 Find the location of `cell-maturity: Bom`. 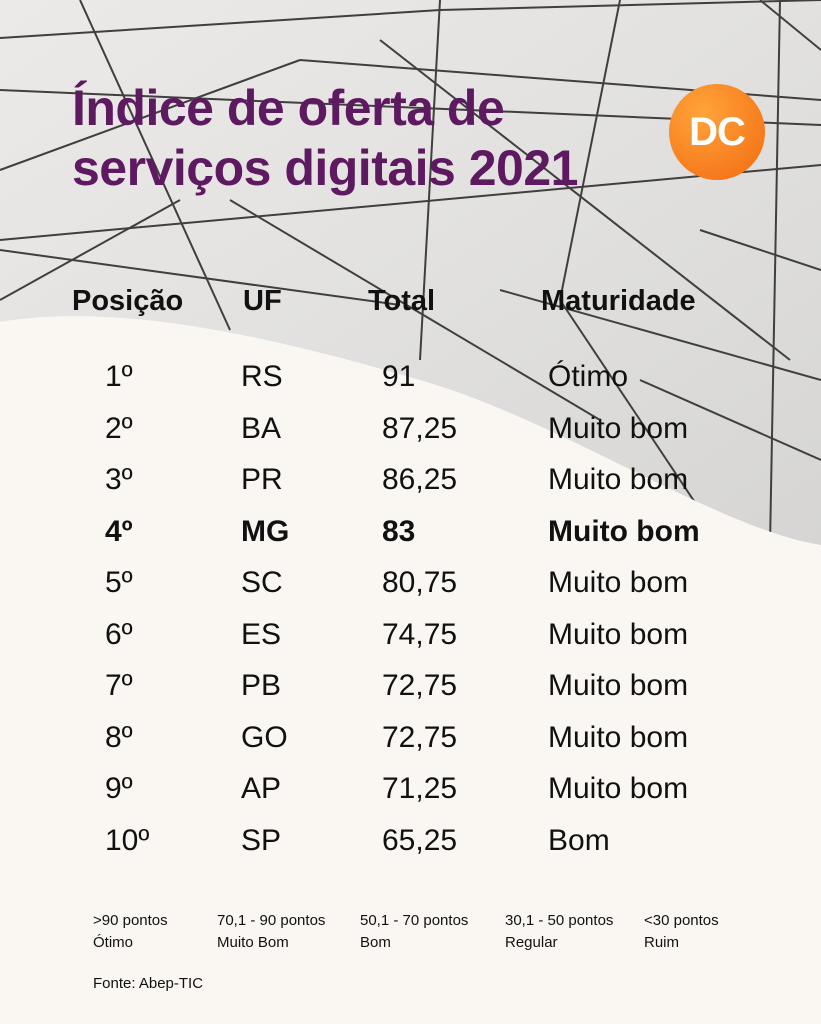

cell-maturity: Bom is located at coordinates (579, 840).